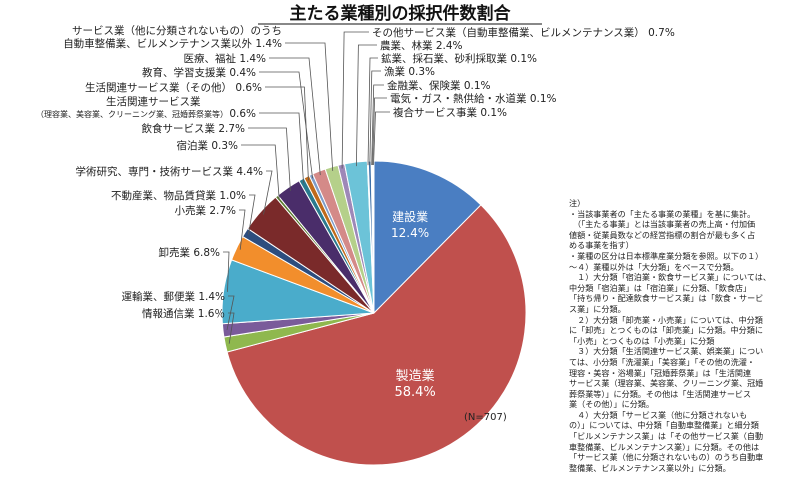 This screenshot has height=489, width=800. Describe the element at coordinates (381, 138) in the screenshot. I see `slice-21-leader-line` at that location.